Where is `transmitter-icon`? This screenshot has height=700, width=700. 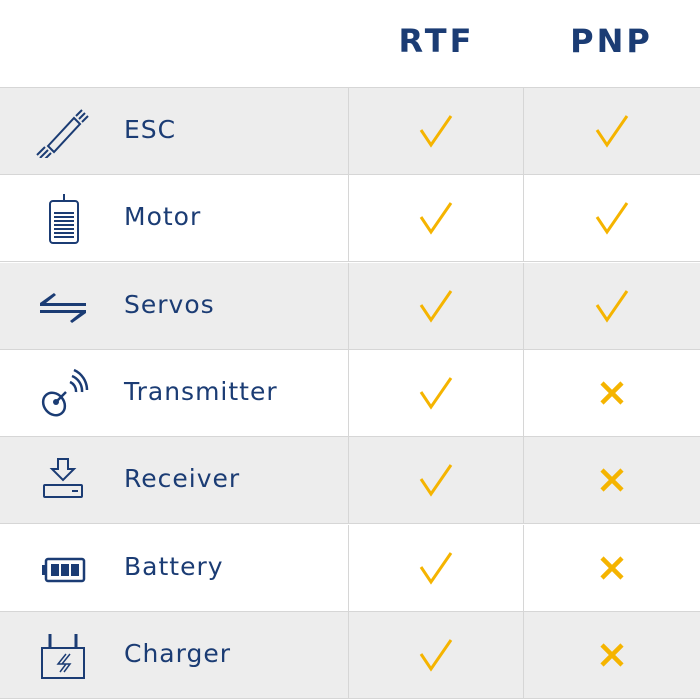 transmitter-icon is located at coordinates (65, 392).